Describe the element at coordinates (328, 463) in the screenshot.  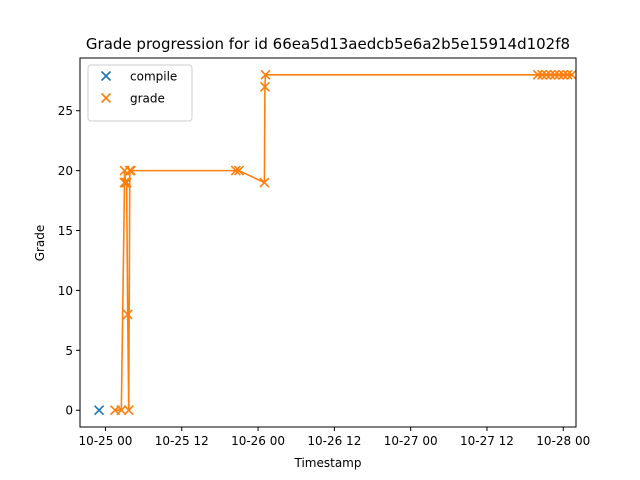
I see `x-axis-label: Timestamp` at that location.